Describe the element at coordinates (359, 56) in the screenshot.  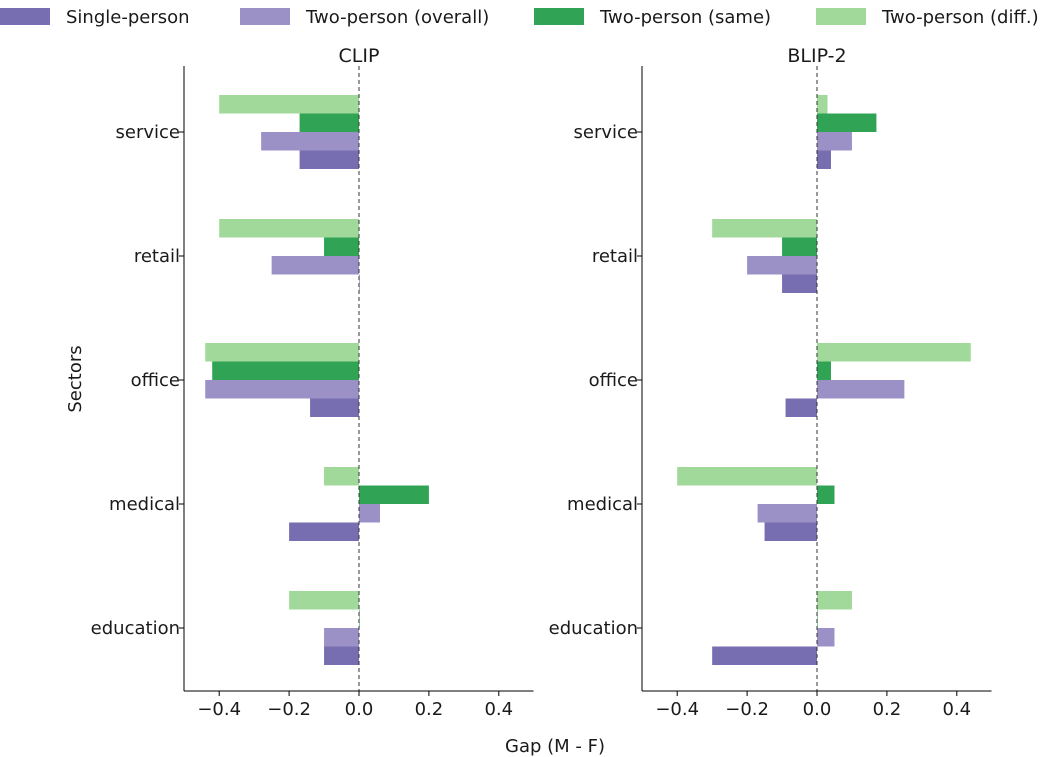
I see `panel-title: CLIP` at that location.